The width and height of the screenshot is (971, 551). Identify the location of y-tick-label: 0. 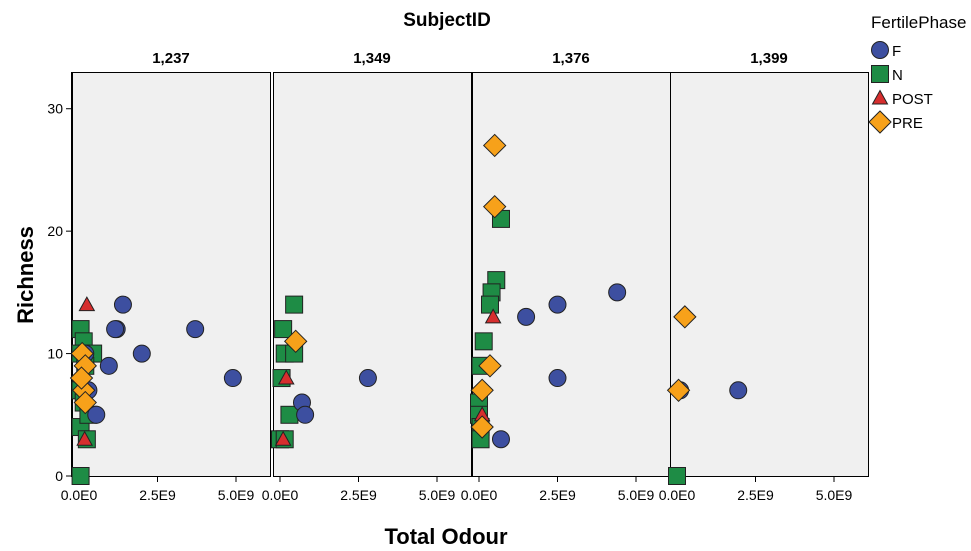
(59, 476).